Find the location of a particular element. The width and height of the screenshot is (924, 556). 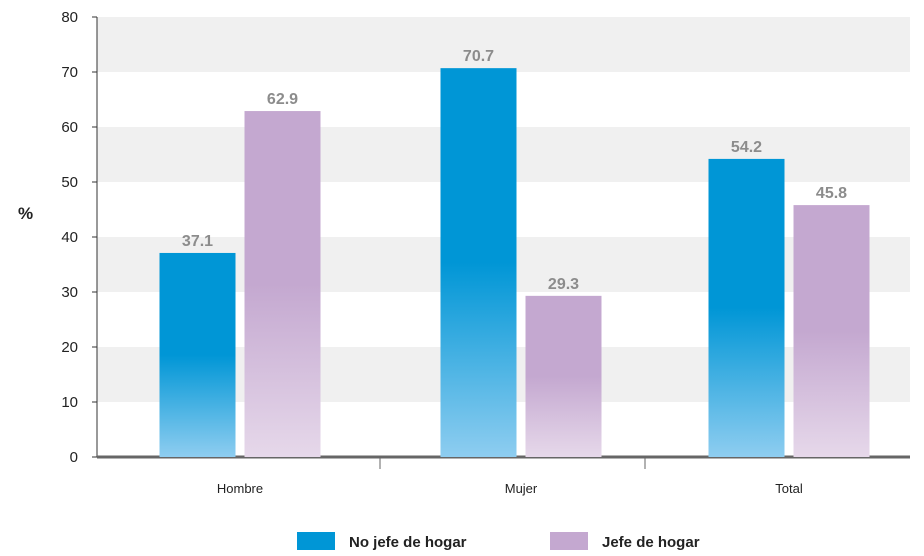

y-tick-label: 0 is located at coordinates (74, 457).